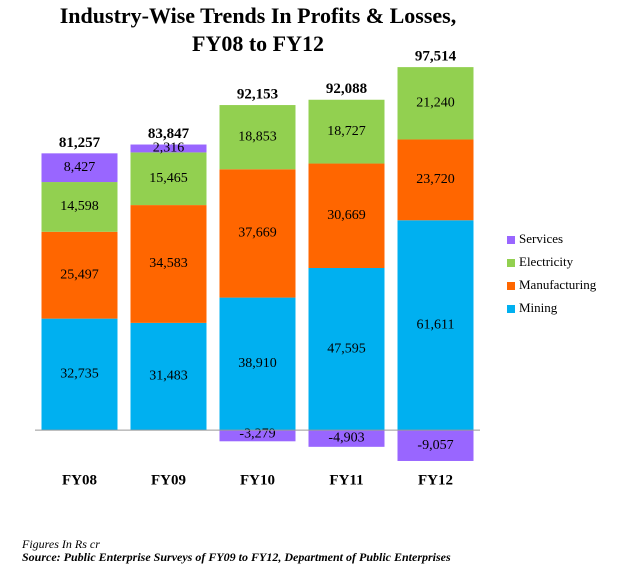 The image size is (617, 567). I want to click on data-label: 21,240, so click(435, 103).